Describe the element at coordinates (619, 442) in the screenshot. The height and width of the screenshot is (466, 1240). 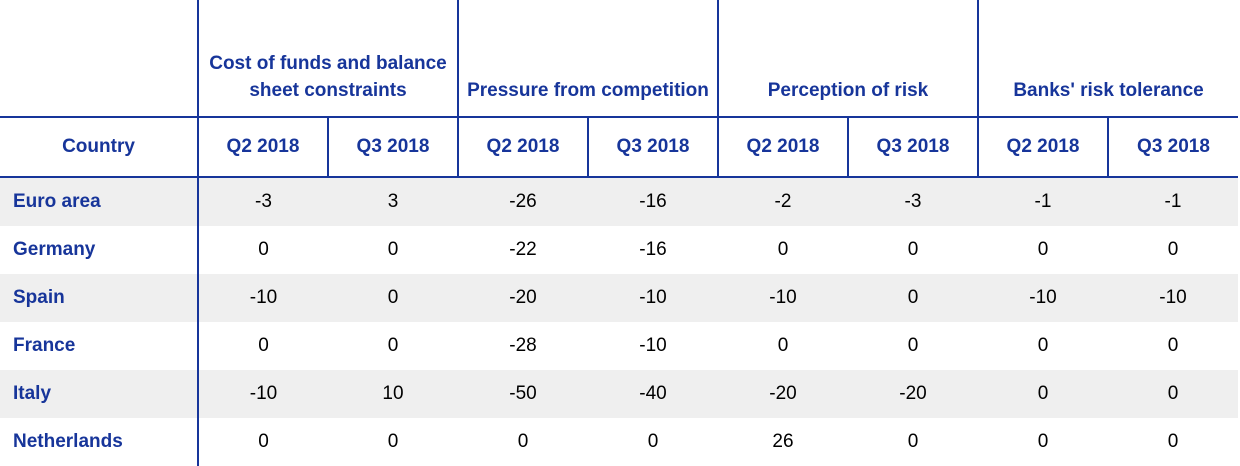
I see `table-row: Netherlands 0 0 0 0 26 0 0 0` at that location.